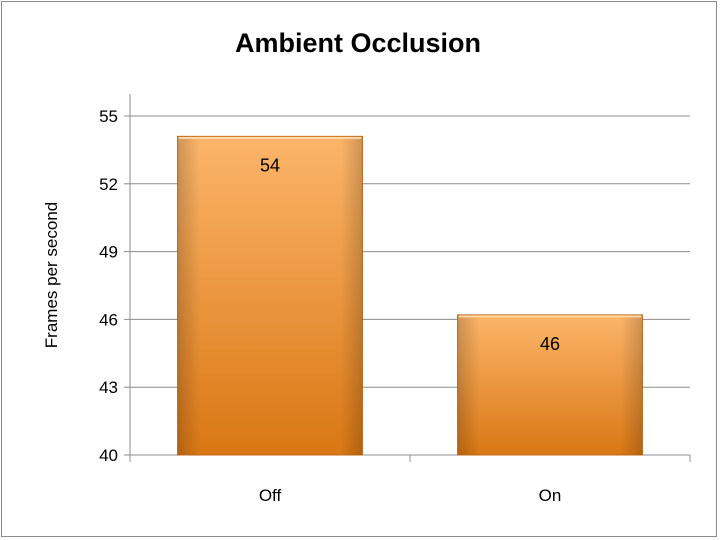 Image resolution: width=720 pixels, height=540 pixels. I want to click on y-tick-label: 43, so click(108, 387).